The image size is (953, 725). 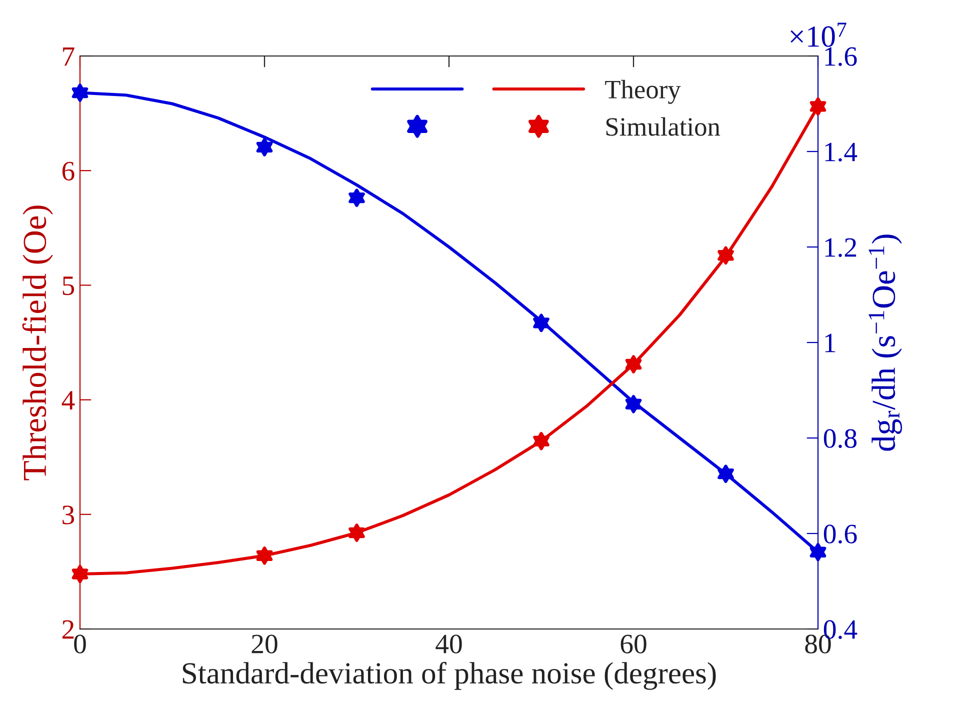 What do you see at coordinates (663, 126) in the screenshot?
I see `legend-label: Simulation` at bounding box center [663, 126].